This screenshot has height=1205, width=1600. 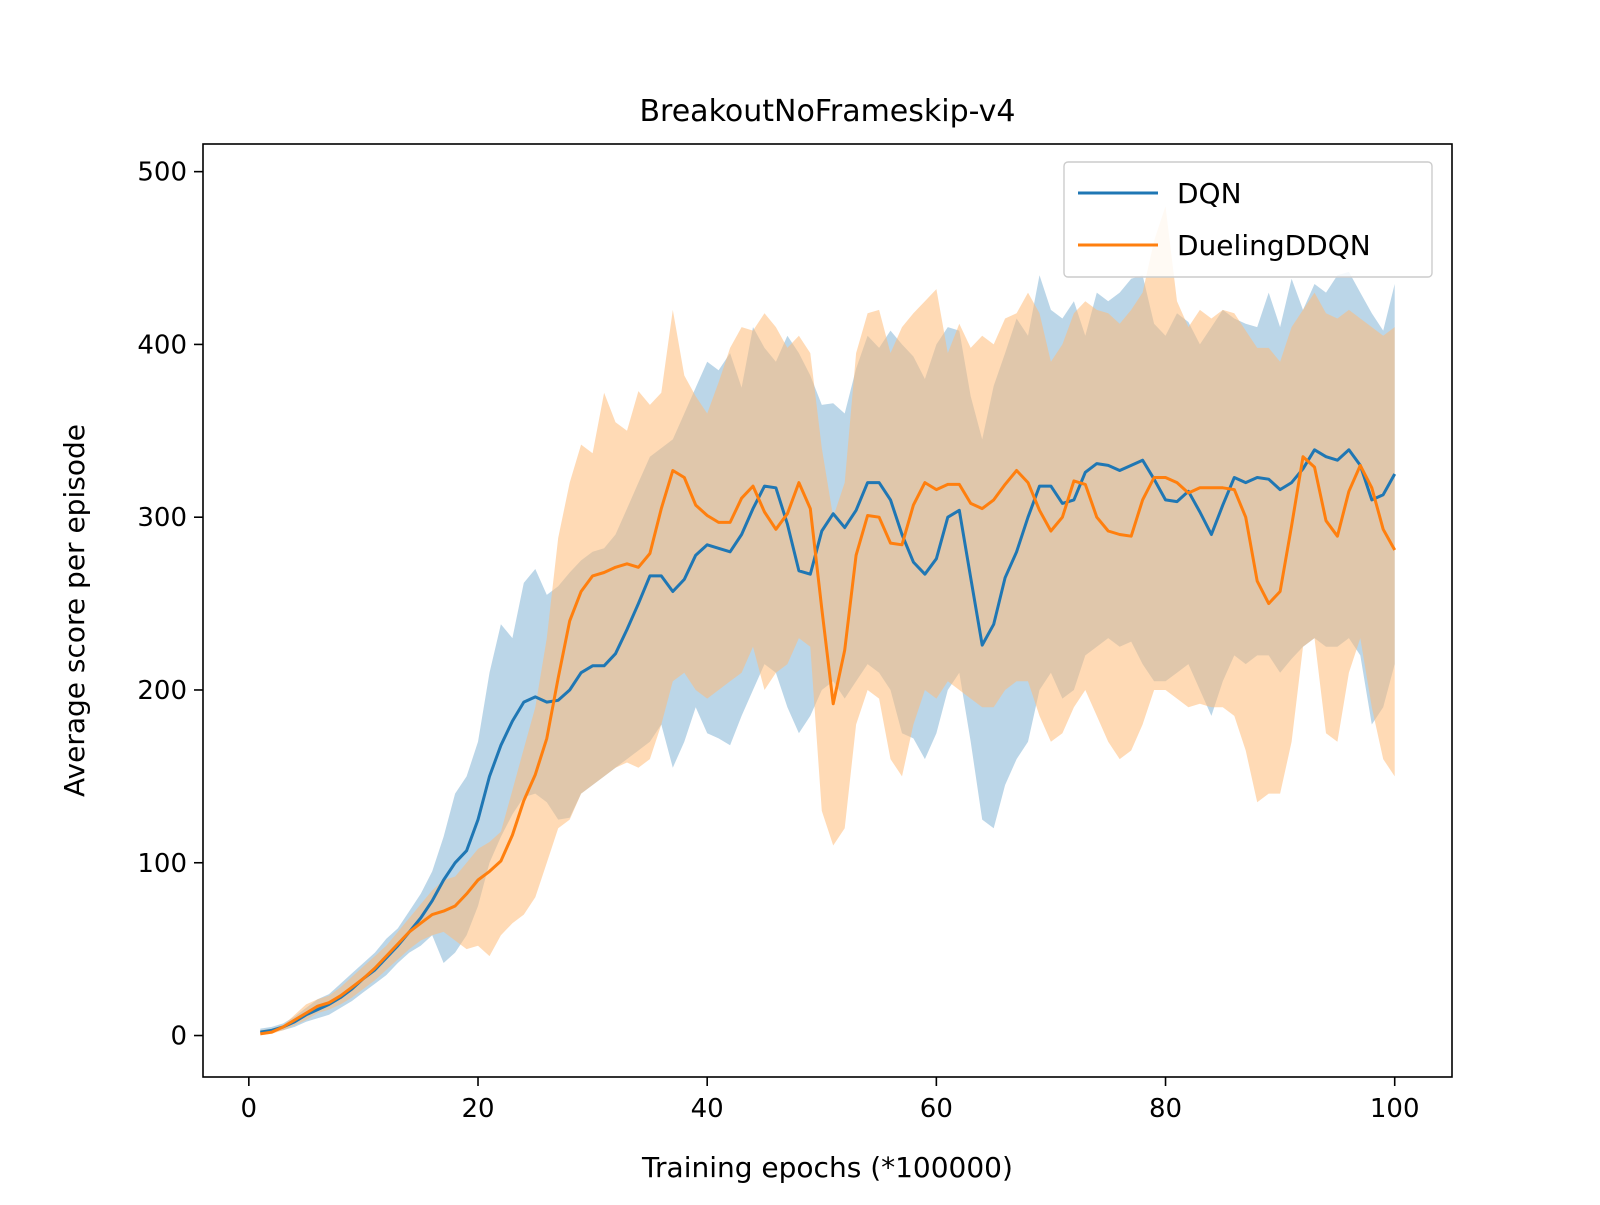 What do you see at coordinates (170, 605) in the screenshot?
I see `y-axis-ticks: 0 100 200 300 400 500` at bounding box center [170, 605].